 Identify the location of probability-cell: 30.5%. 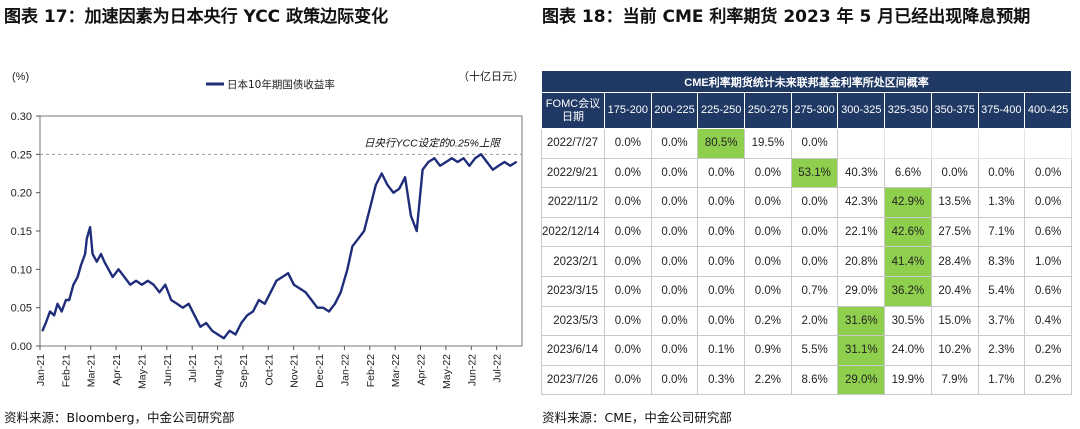
(908, 321).